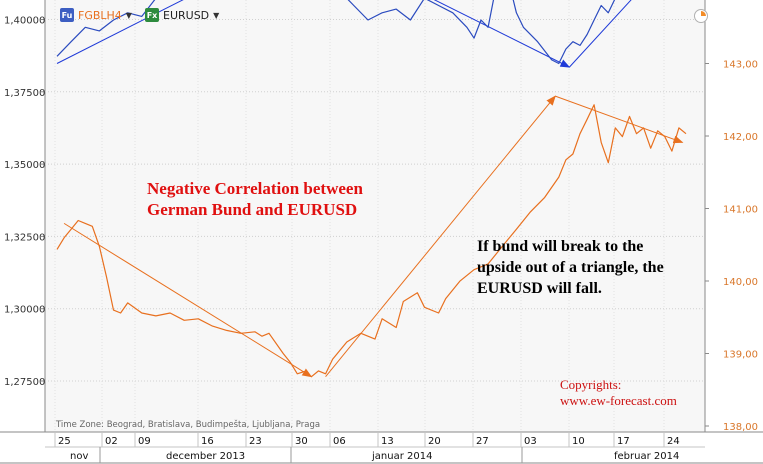 The height and width of the screenshot is (464, 763). Describe the element at coordinates (100, 15) in the screenshot. I see `legend-label-fgblh4: FGBLH4` at that location.